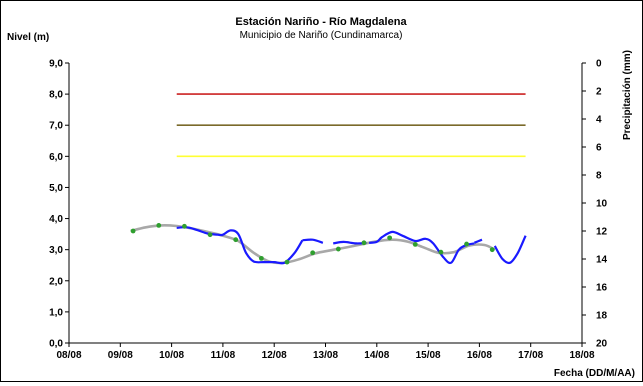  I want to click on y2-tick-label: 6, so click(599, 148).